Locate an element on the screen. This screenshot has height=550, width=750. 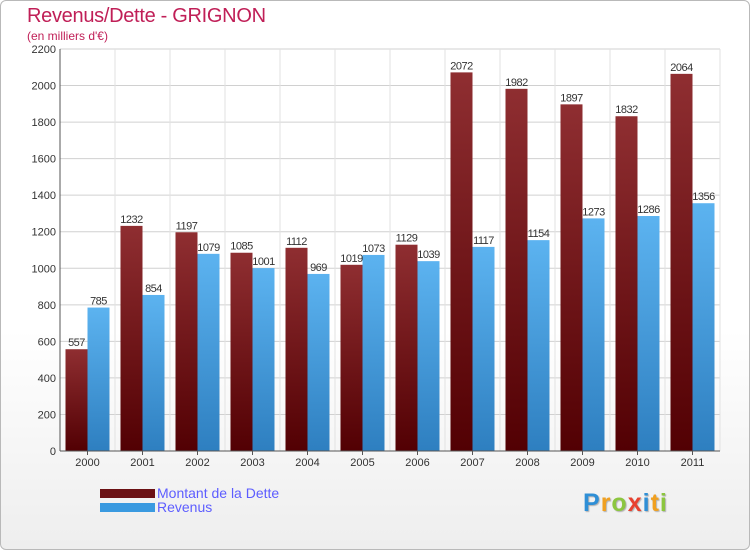
x-tick-label: 2004 is located at coordinates (307, 463).